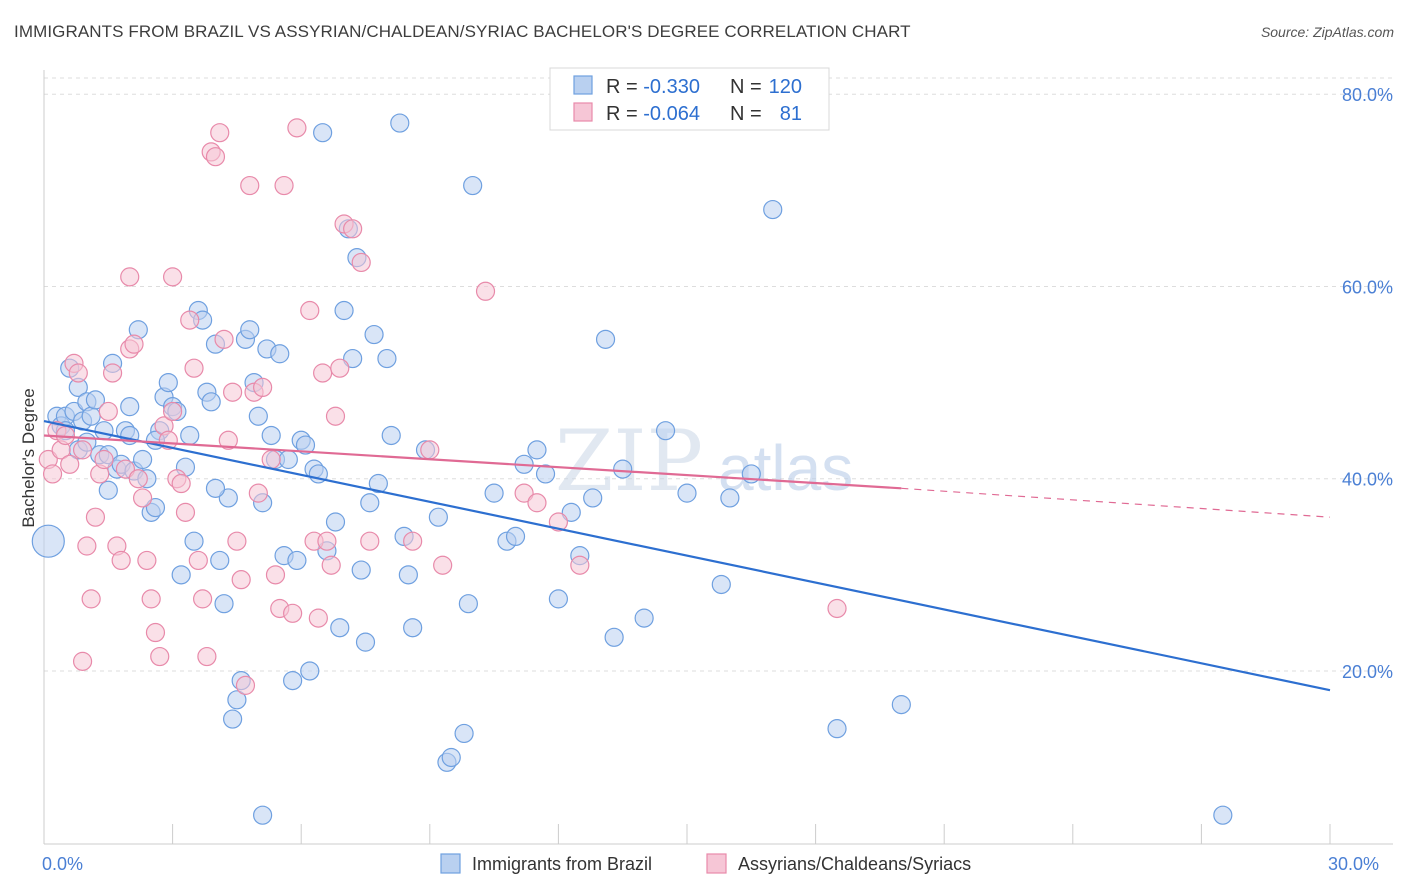 This screenshot has height=892, width=1406. What do you see at coordinates (791, 114) in the screenshot?
I see `legend-n-value-2: 81` at bounding box center [791, 114].